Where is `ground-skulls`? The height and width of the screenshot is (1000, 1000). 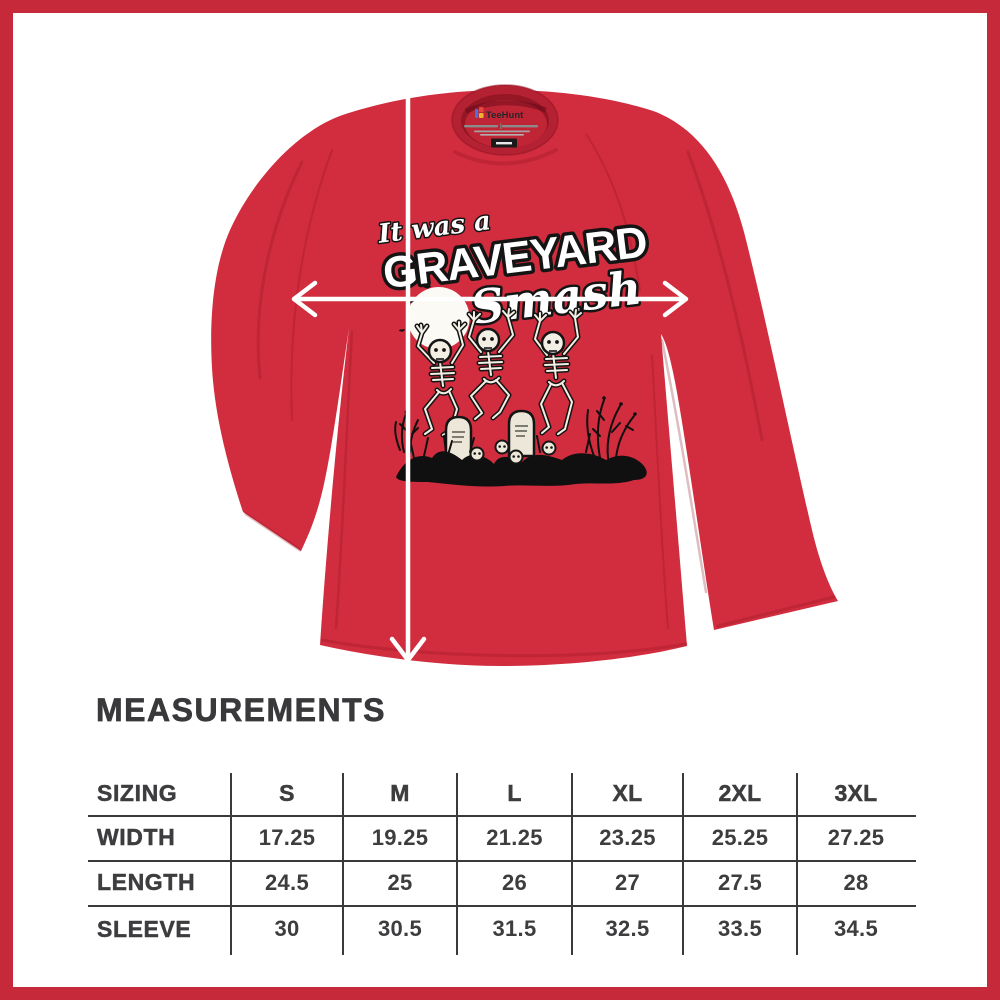
ground-skulls is located at coordinates (513, 452).